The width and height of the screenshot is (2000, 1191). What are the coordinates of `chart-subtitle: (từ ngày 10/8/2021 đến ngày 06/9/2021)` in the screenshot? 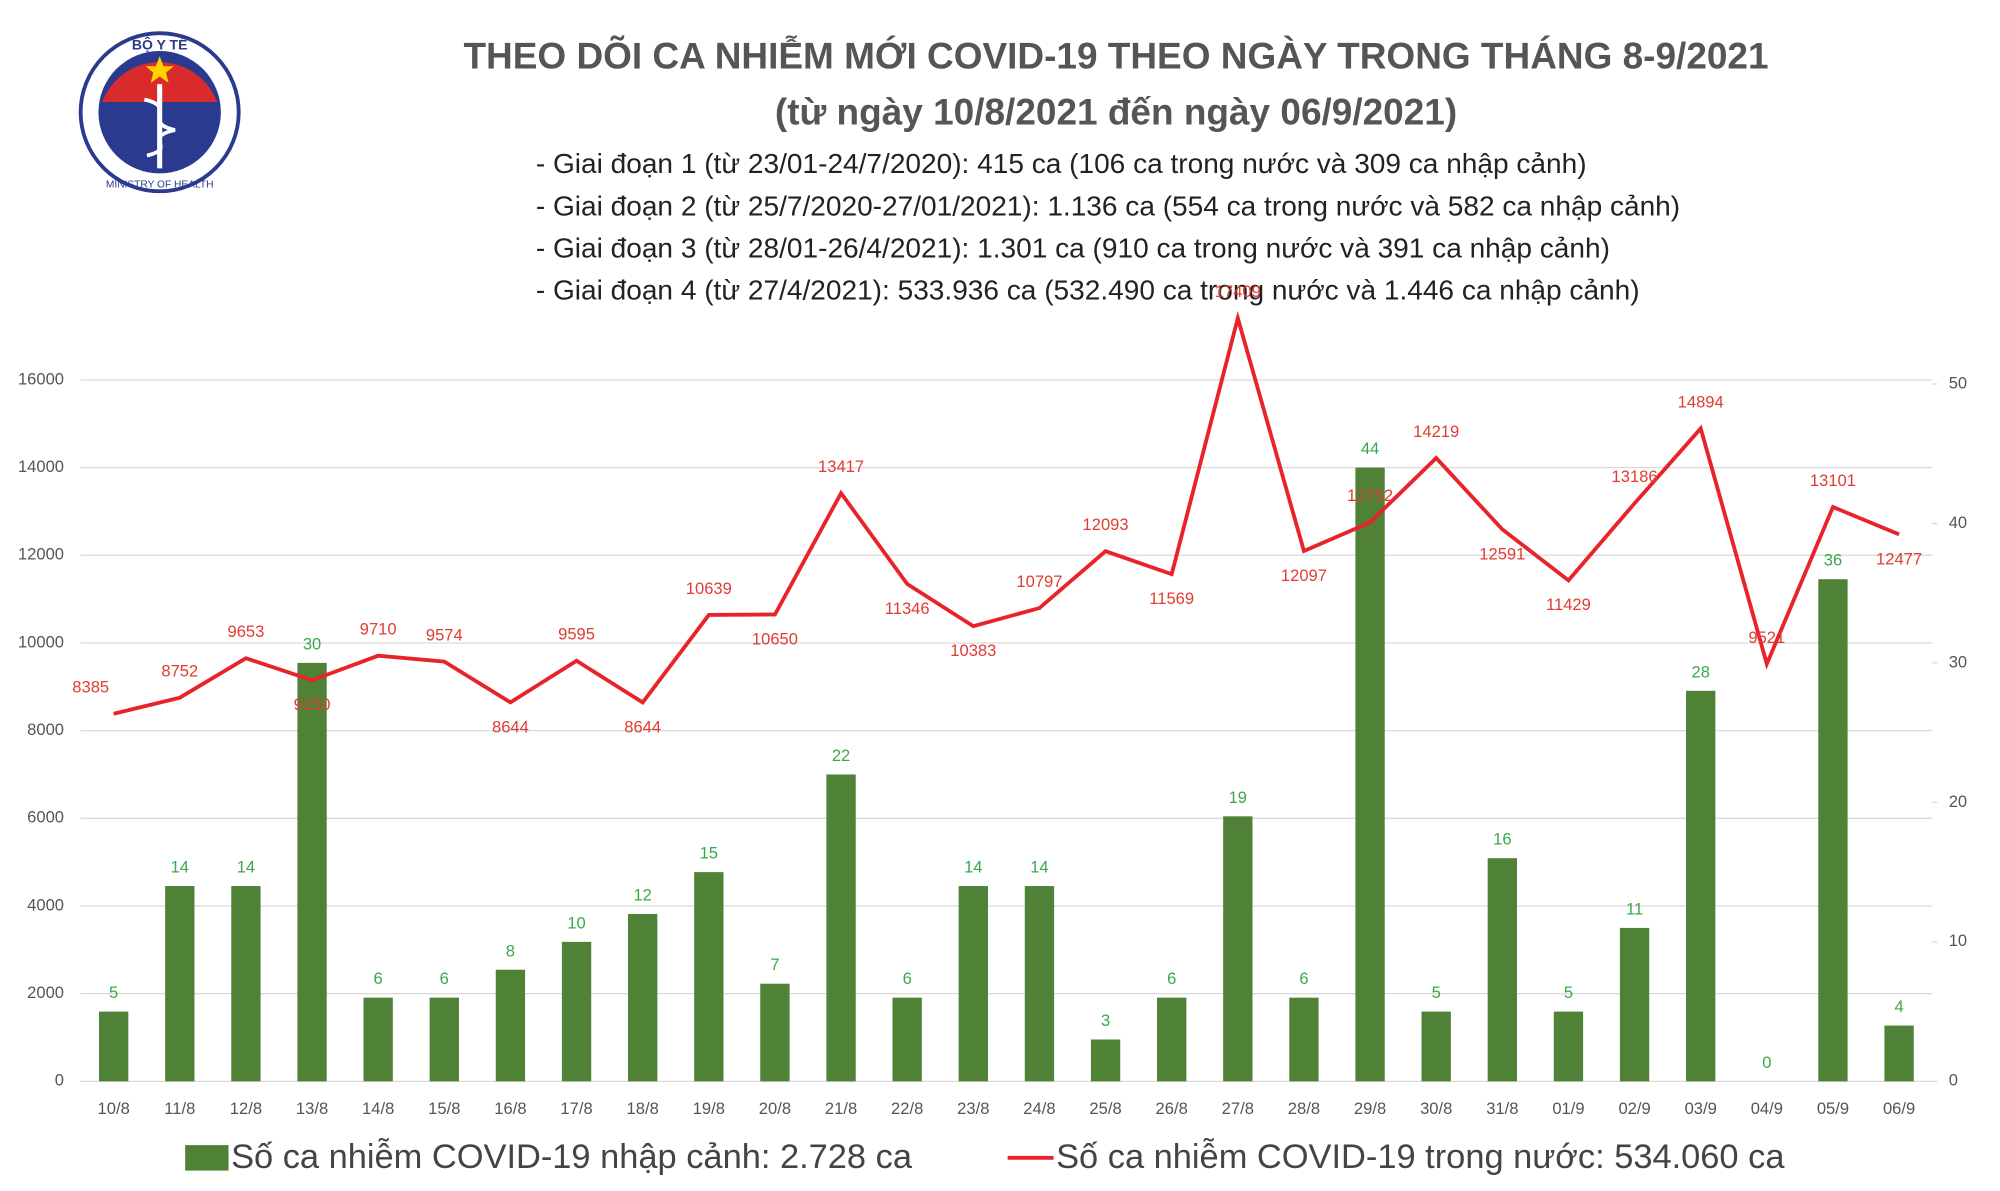 It's located at (1116, 112).